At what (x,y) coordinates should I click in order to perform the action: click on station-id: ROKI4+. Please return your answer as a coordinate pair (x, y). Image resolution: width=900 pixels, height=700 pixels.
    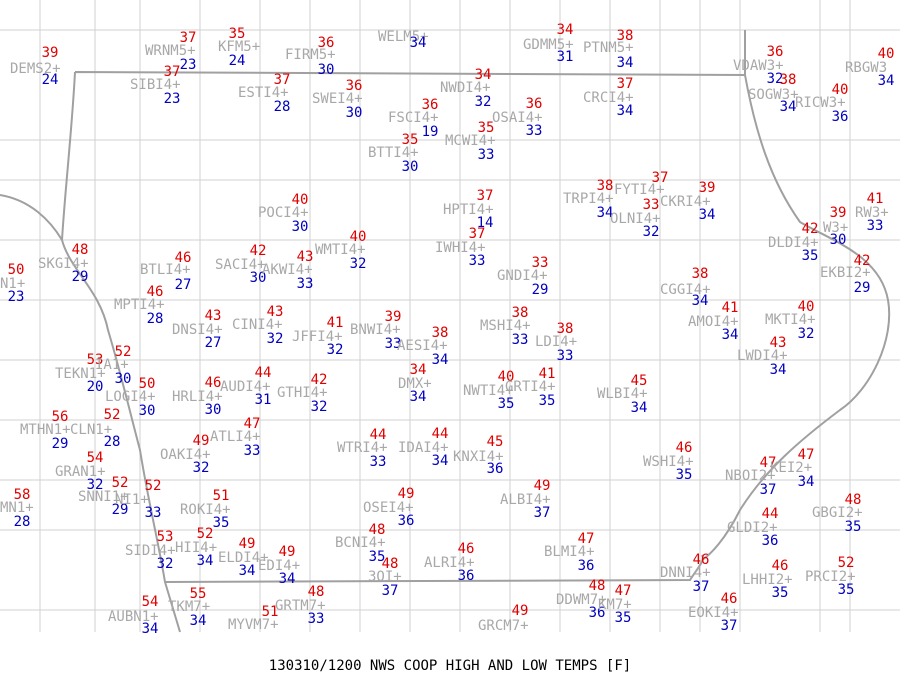
    Looking at the image, I should click on (205, 510).